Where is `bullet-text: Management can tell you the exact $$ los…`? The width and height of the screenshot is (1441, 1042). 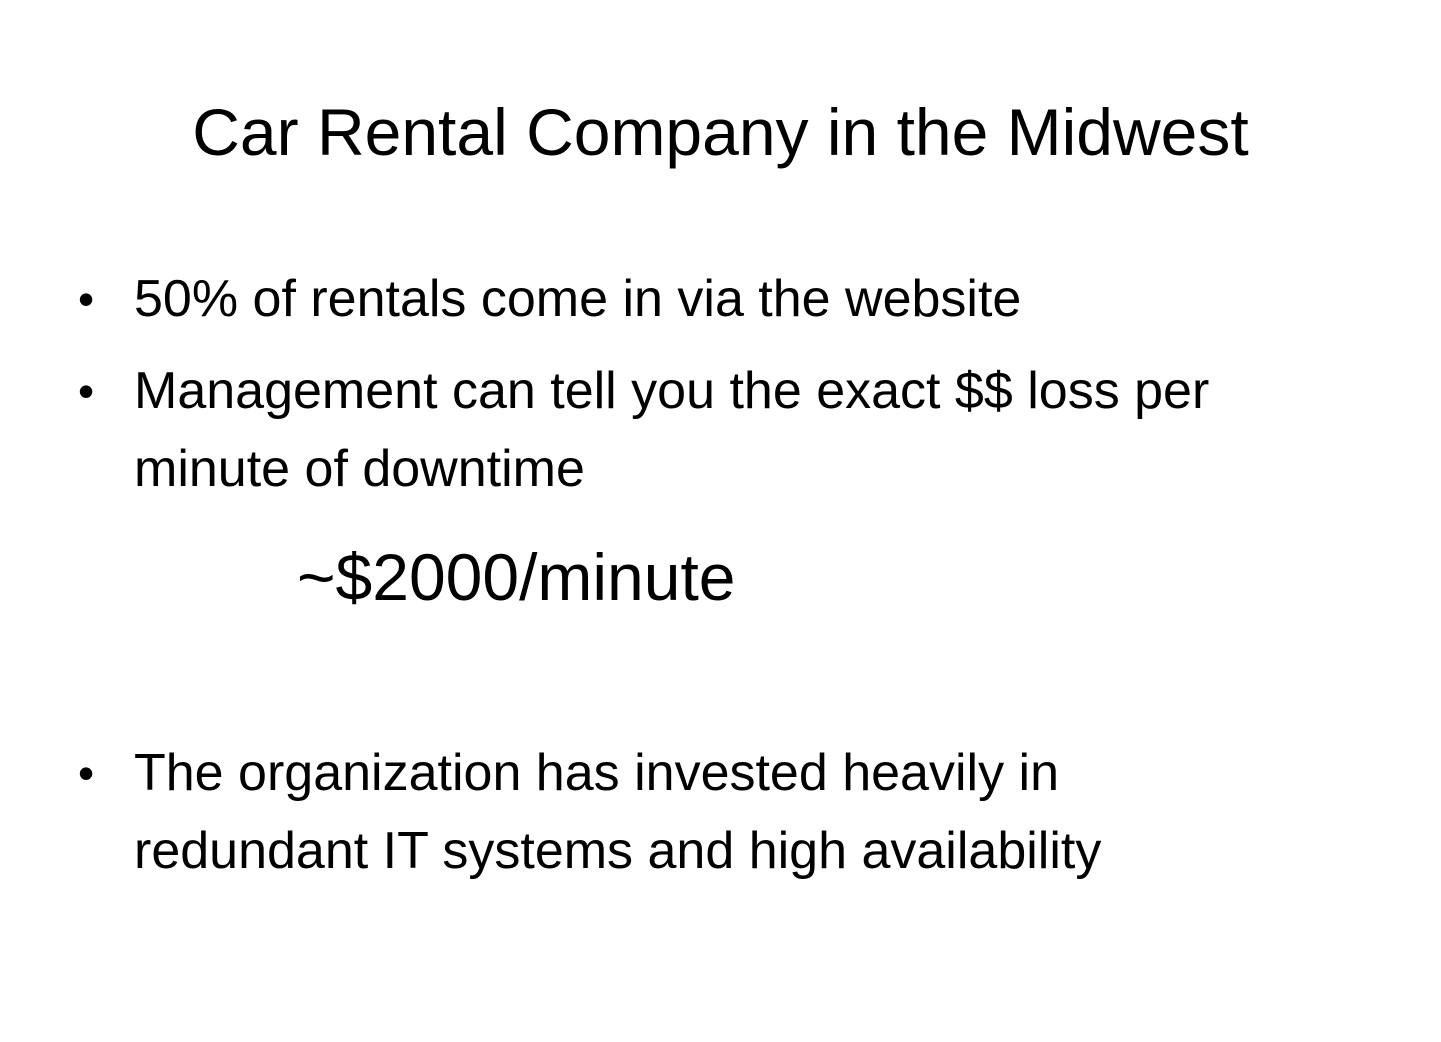 bullet-text: Management can tell you the exact $$ los… is located at coordinates (774, 430).